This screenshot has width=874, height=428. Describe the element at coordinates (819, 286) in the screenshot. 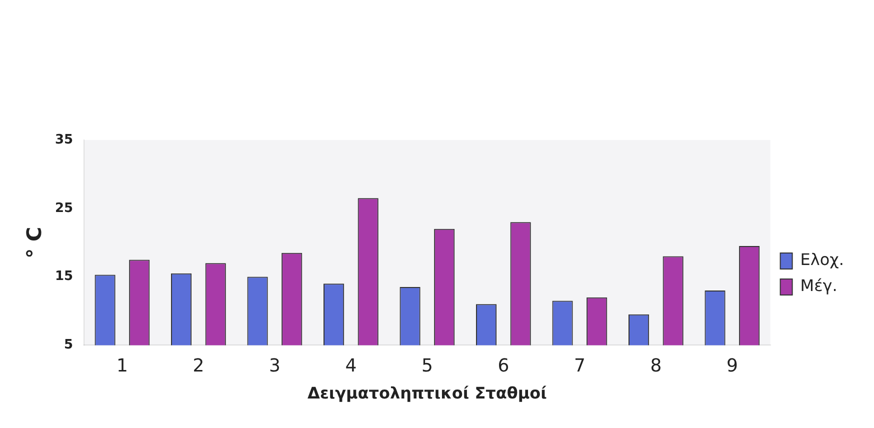

I see `legend-label: Μέγ.` at that location.